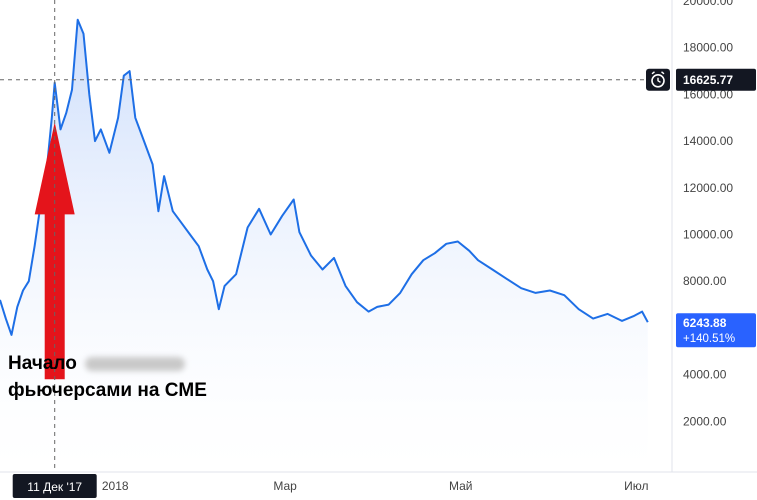  I want to click on alarm-clock-icon, so click(658, 79).